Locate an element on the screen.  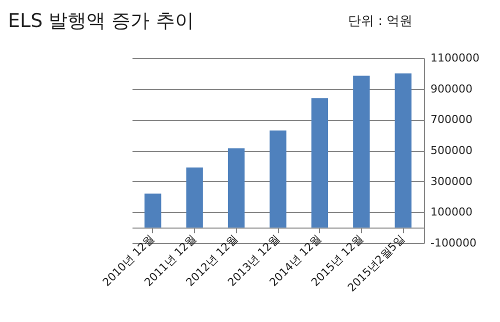
y-tick-label: 700000 is located at coordinates (451, 119).